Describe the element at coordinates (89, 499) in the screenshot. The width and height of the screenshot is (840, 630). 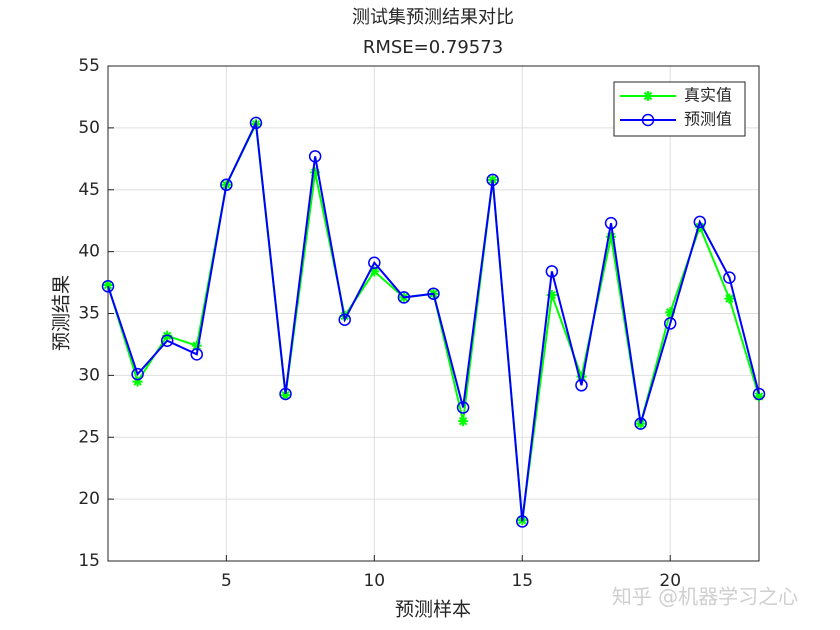
I see `y-tick-label: 20` at that location.